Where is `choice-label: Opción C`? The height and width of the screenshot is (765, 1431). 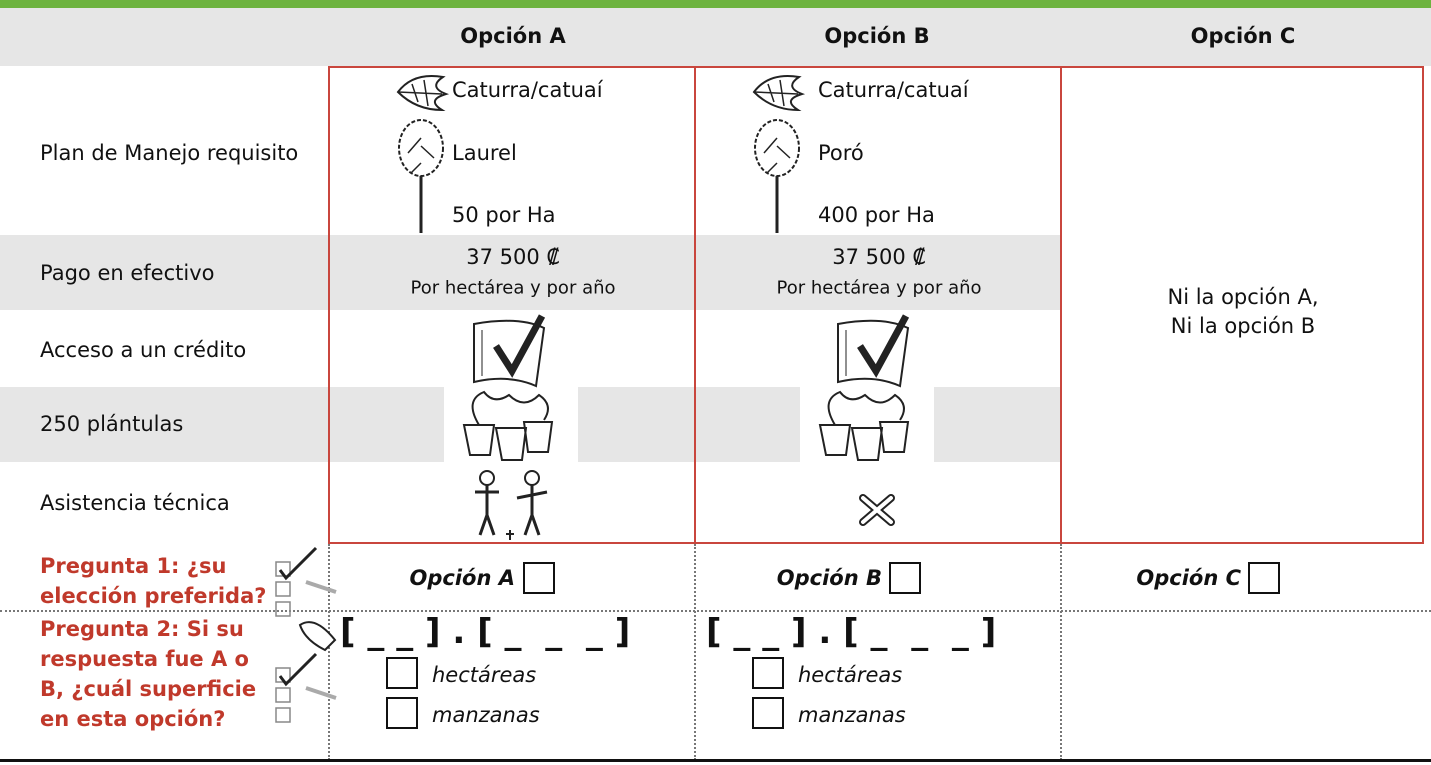 choice-label: Opción C is located at coordinates (1188, 578).